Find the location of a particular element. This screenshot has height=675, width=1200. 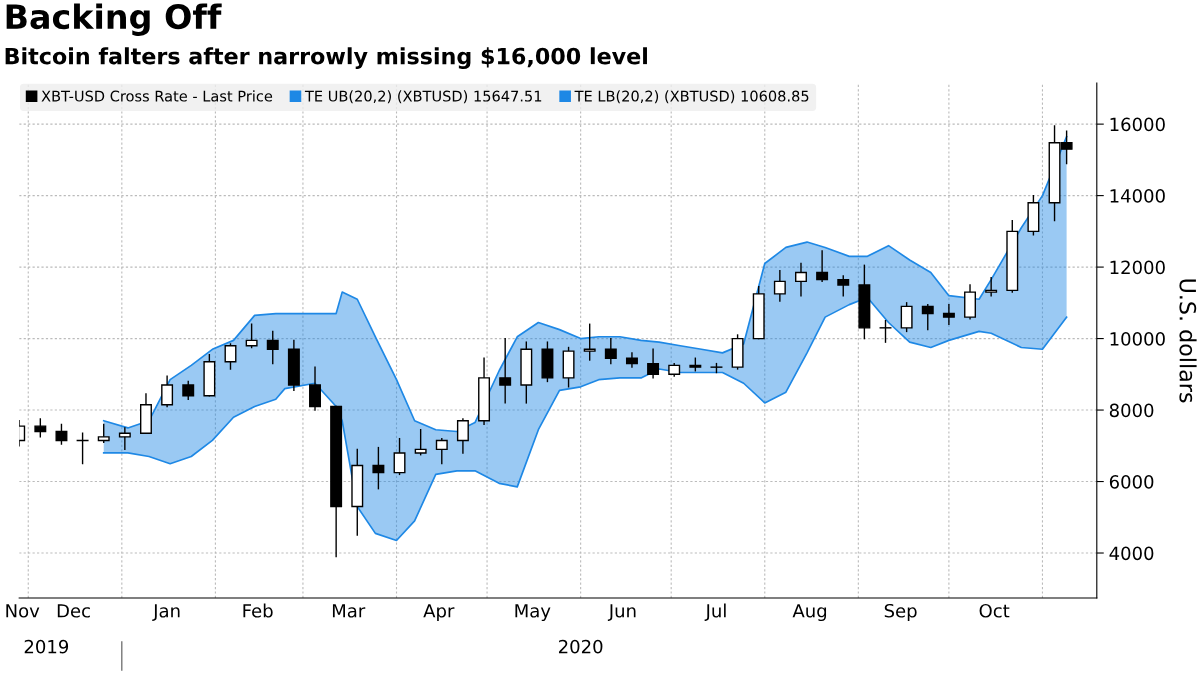

y-tick-label: 14000 is located at coordinates (1137, 196).